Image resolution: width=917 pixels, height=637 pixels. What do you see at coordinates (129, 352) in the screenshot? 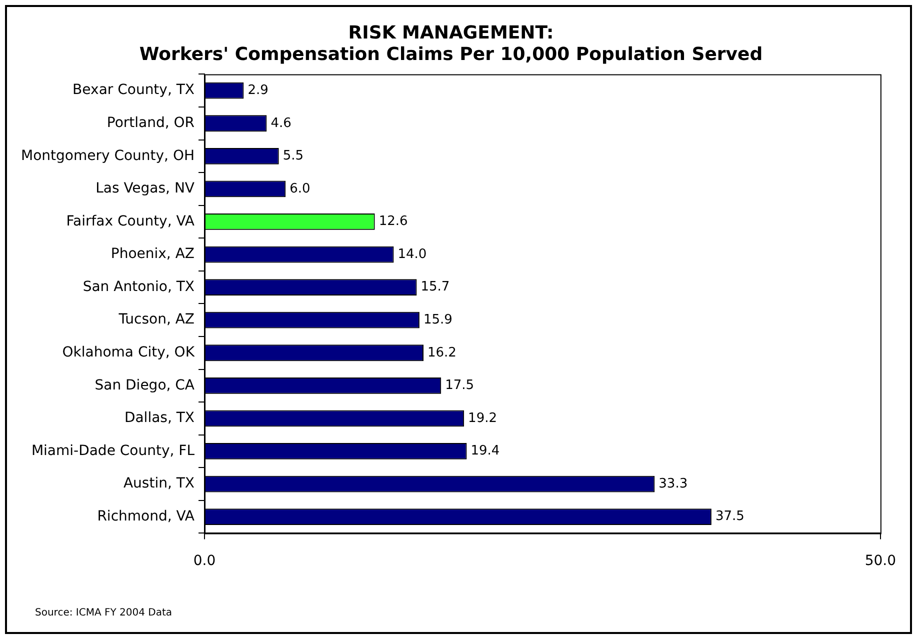
I see `y-tick-label: Oklahoma City, OK` at bounding box center [129, 352].